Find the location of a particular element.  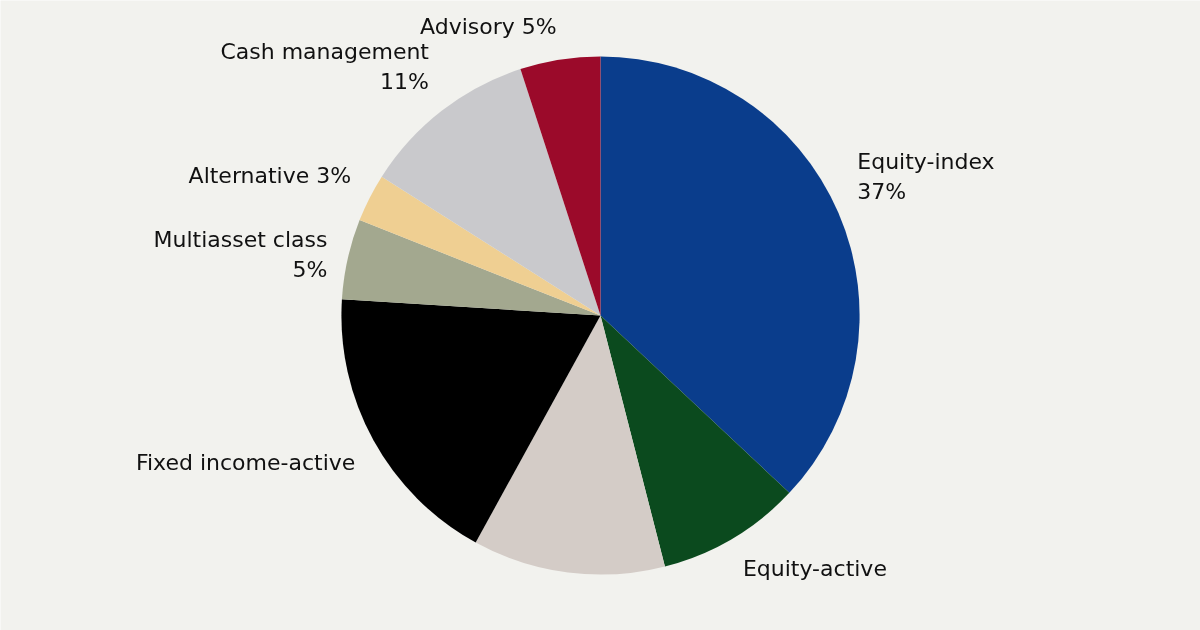

data-label: 37% is located at coordinates (882, 192).